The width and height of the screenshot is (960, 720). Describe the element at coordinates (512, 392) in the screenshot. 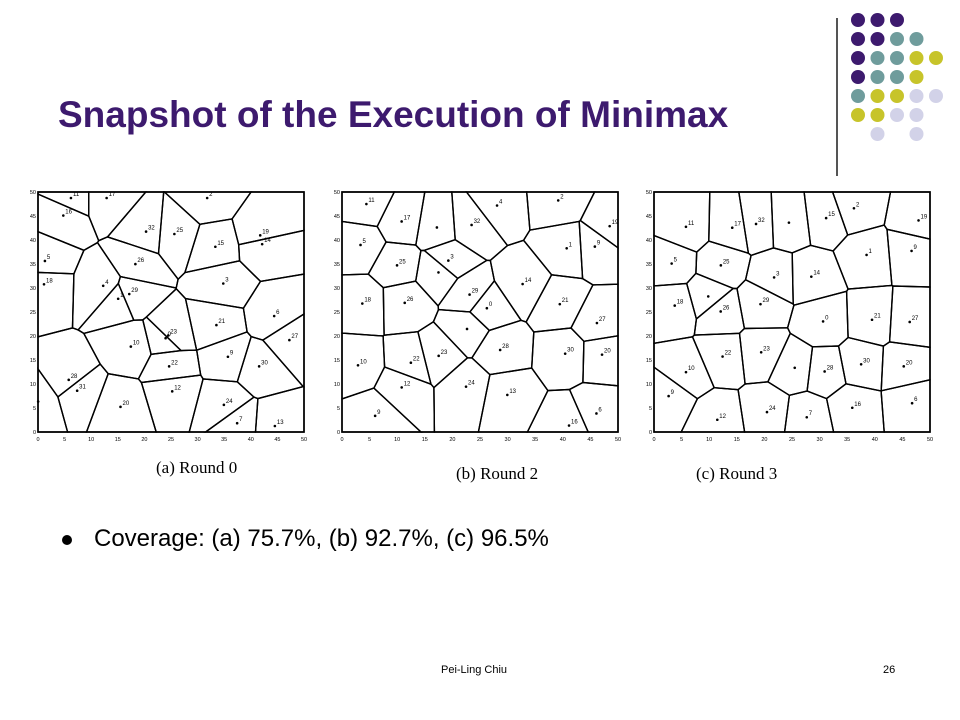

I see `sensor-node-label: 13` at that location.